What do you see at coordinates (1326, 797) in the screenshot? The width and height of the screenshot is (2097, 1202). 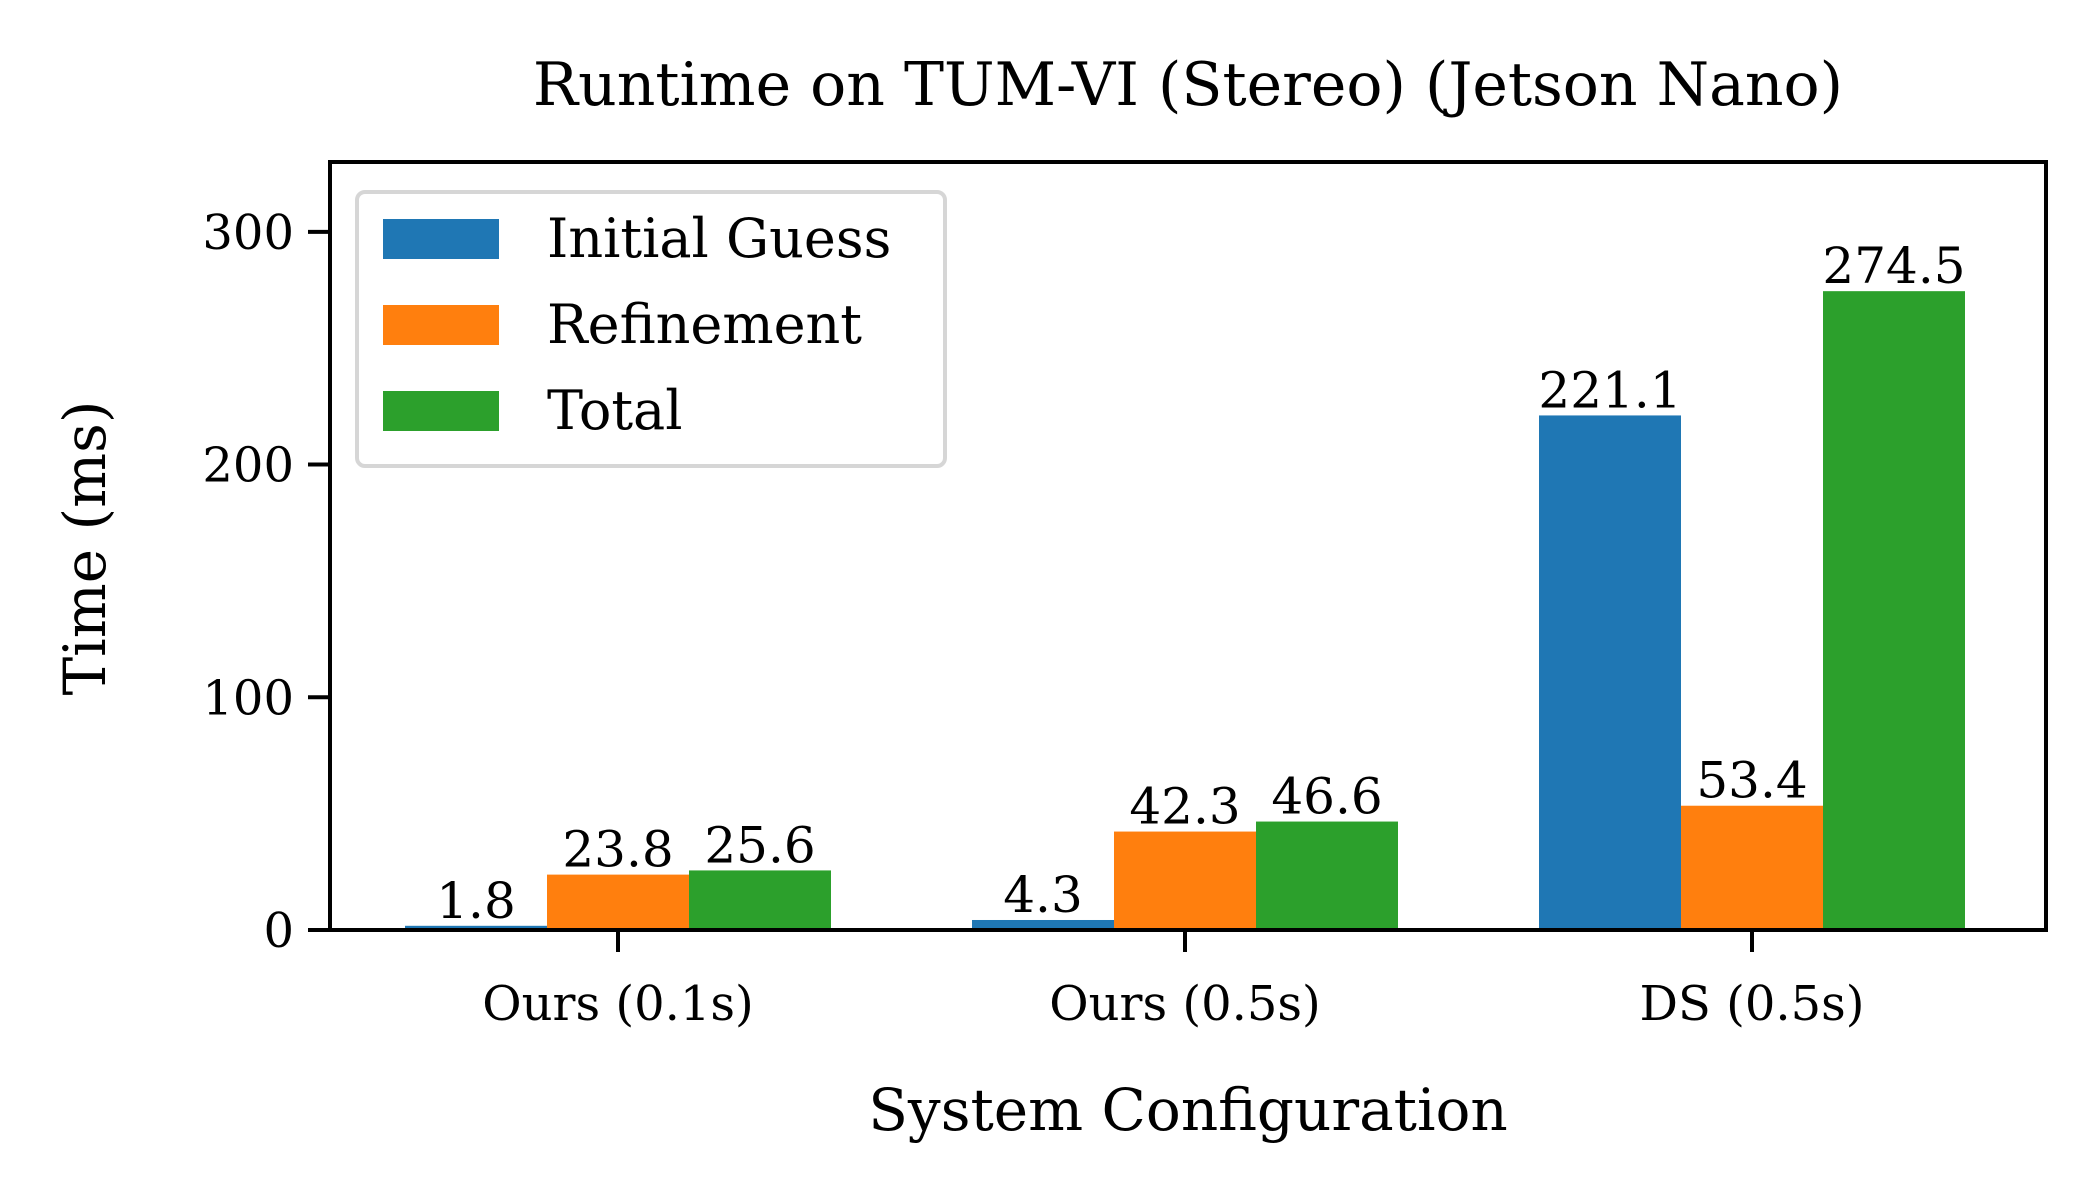 I see `data-label-2-1: 46.6` at bounding box center [1326, 797].